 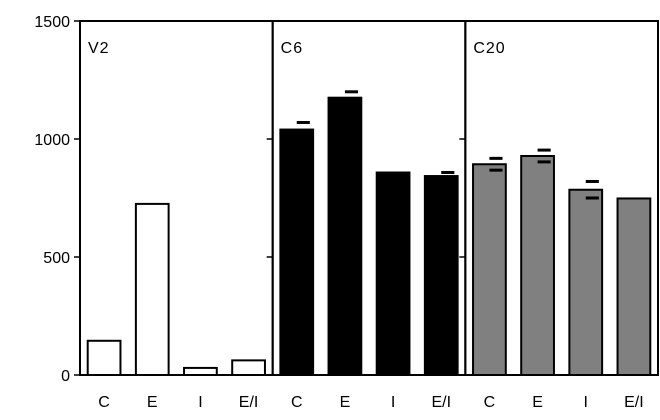 I want to click on x-tick-label-c6-3: I, so click(x=393, y=402).